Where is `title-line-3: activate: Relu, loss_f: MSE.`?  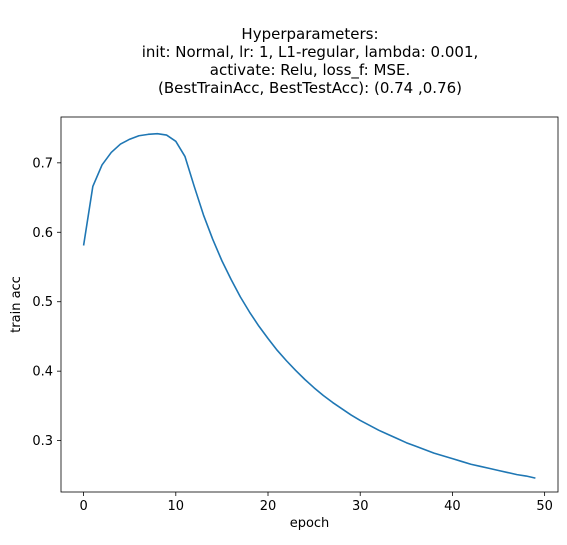 title-line-3: activate: Relu, loss_f: MSE. is located at coordinates (310, 70).